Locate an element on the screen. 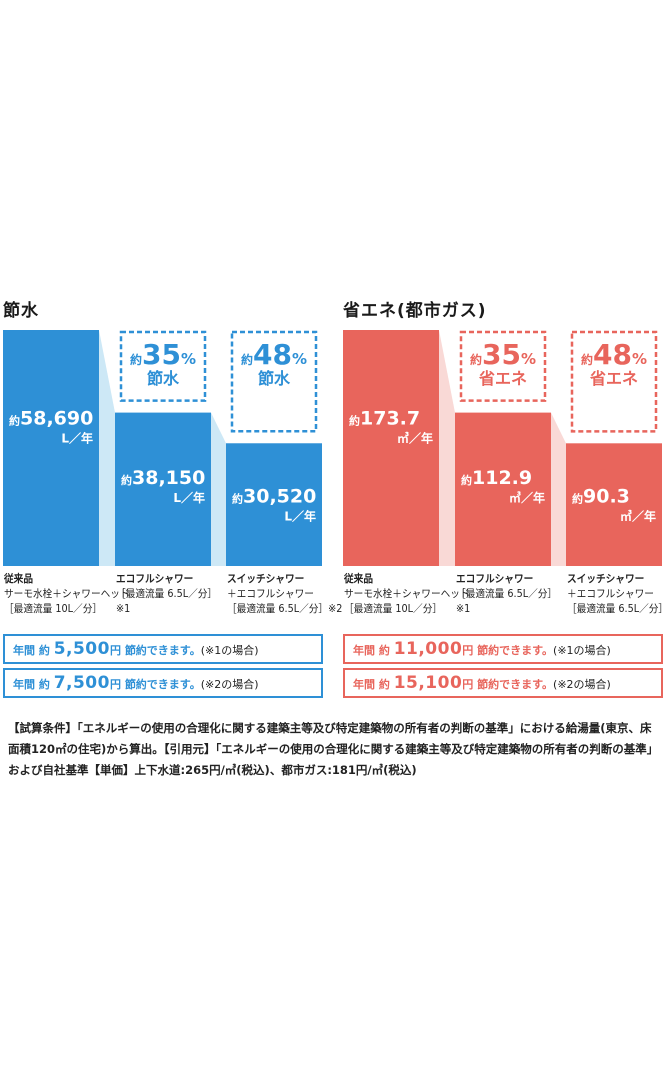 The image size is (665, 1080). panel-title: 省エネ(都市ガス) is located at coordinates (415, 311).